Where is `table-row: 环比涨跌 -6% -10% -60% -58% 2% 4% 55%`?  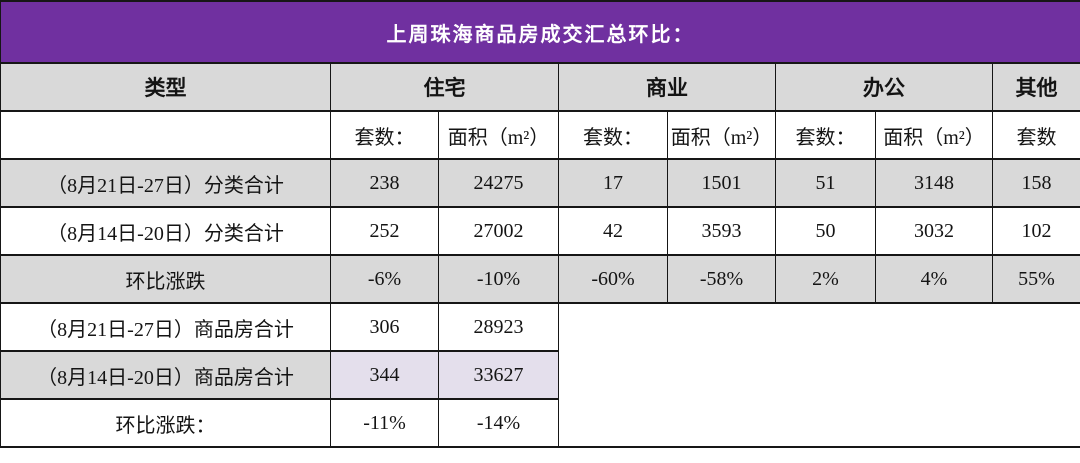
table-row: 环比涨跌 -6% -10% -60% -58% 2% 4% 55% is located at coordinates (540, 279).